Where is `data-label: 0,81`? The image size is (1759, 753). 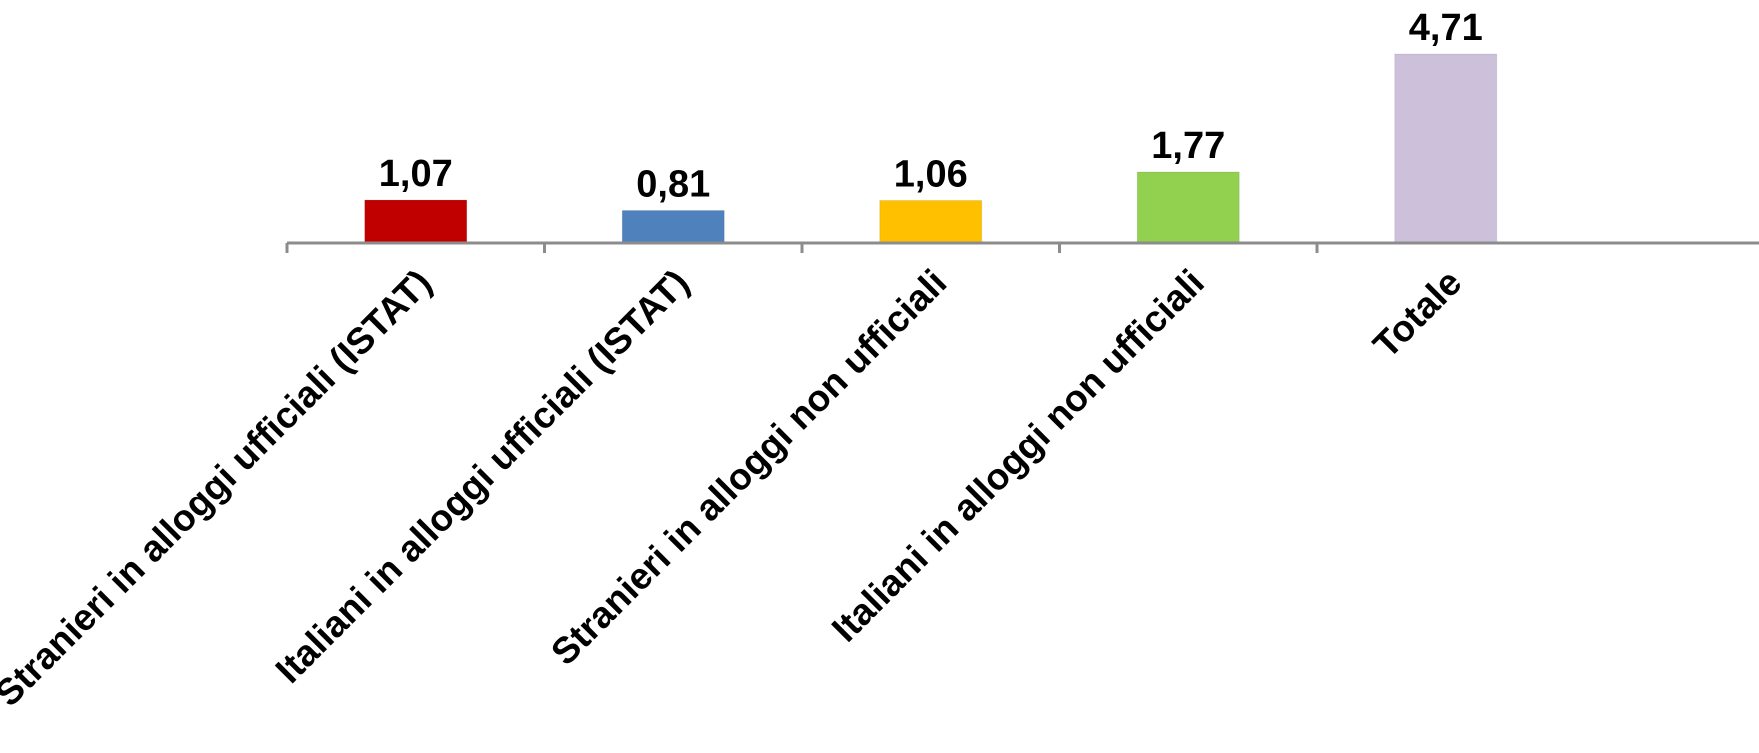 data-label: 0,81 is located at coordinates (673, 184).